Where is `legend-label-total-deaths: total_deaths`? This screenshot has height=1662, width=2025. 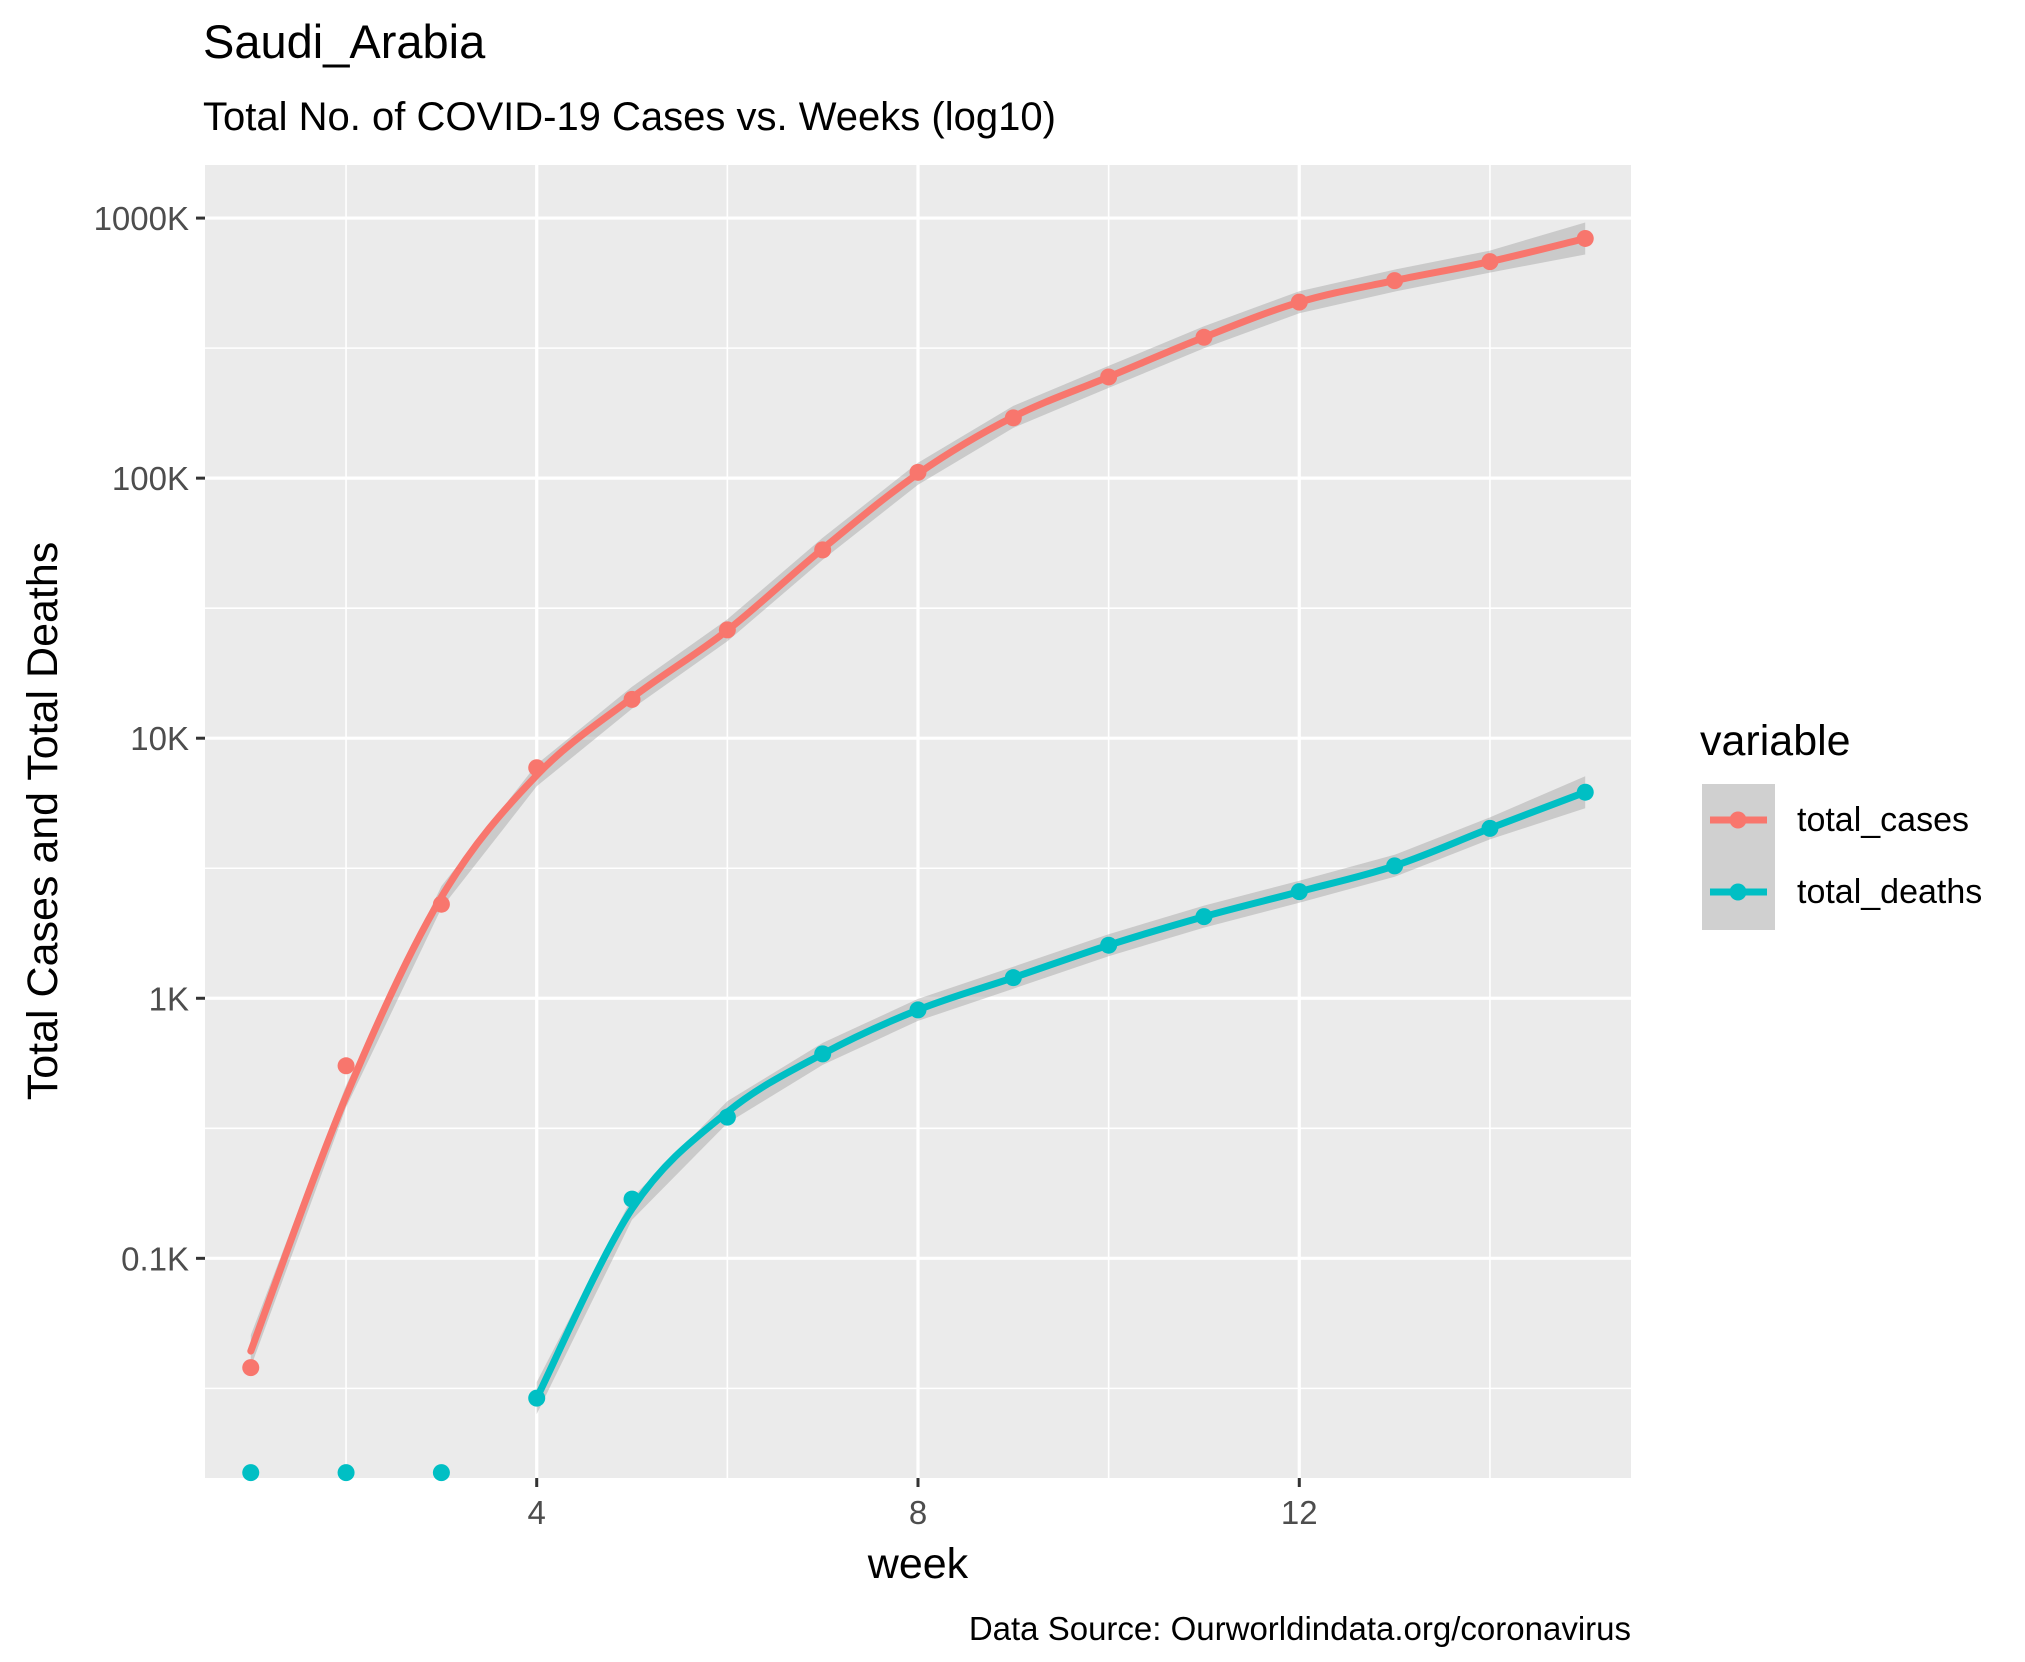 legend-label-total-deaths: total_deaths is located at coordinates (1889, 892).